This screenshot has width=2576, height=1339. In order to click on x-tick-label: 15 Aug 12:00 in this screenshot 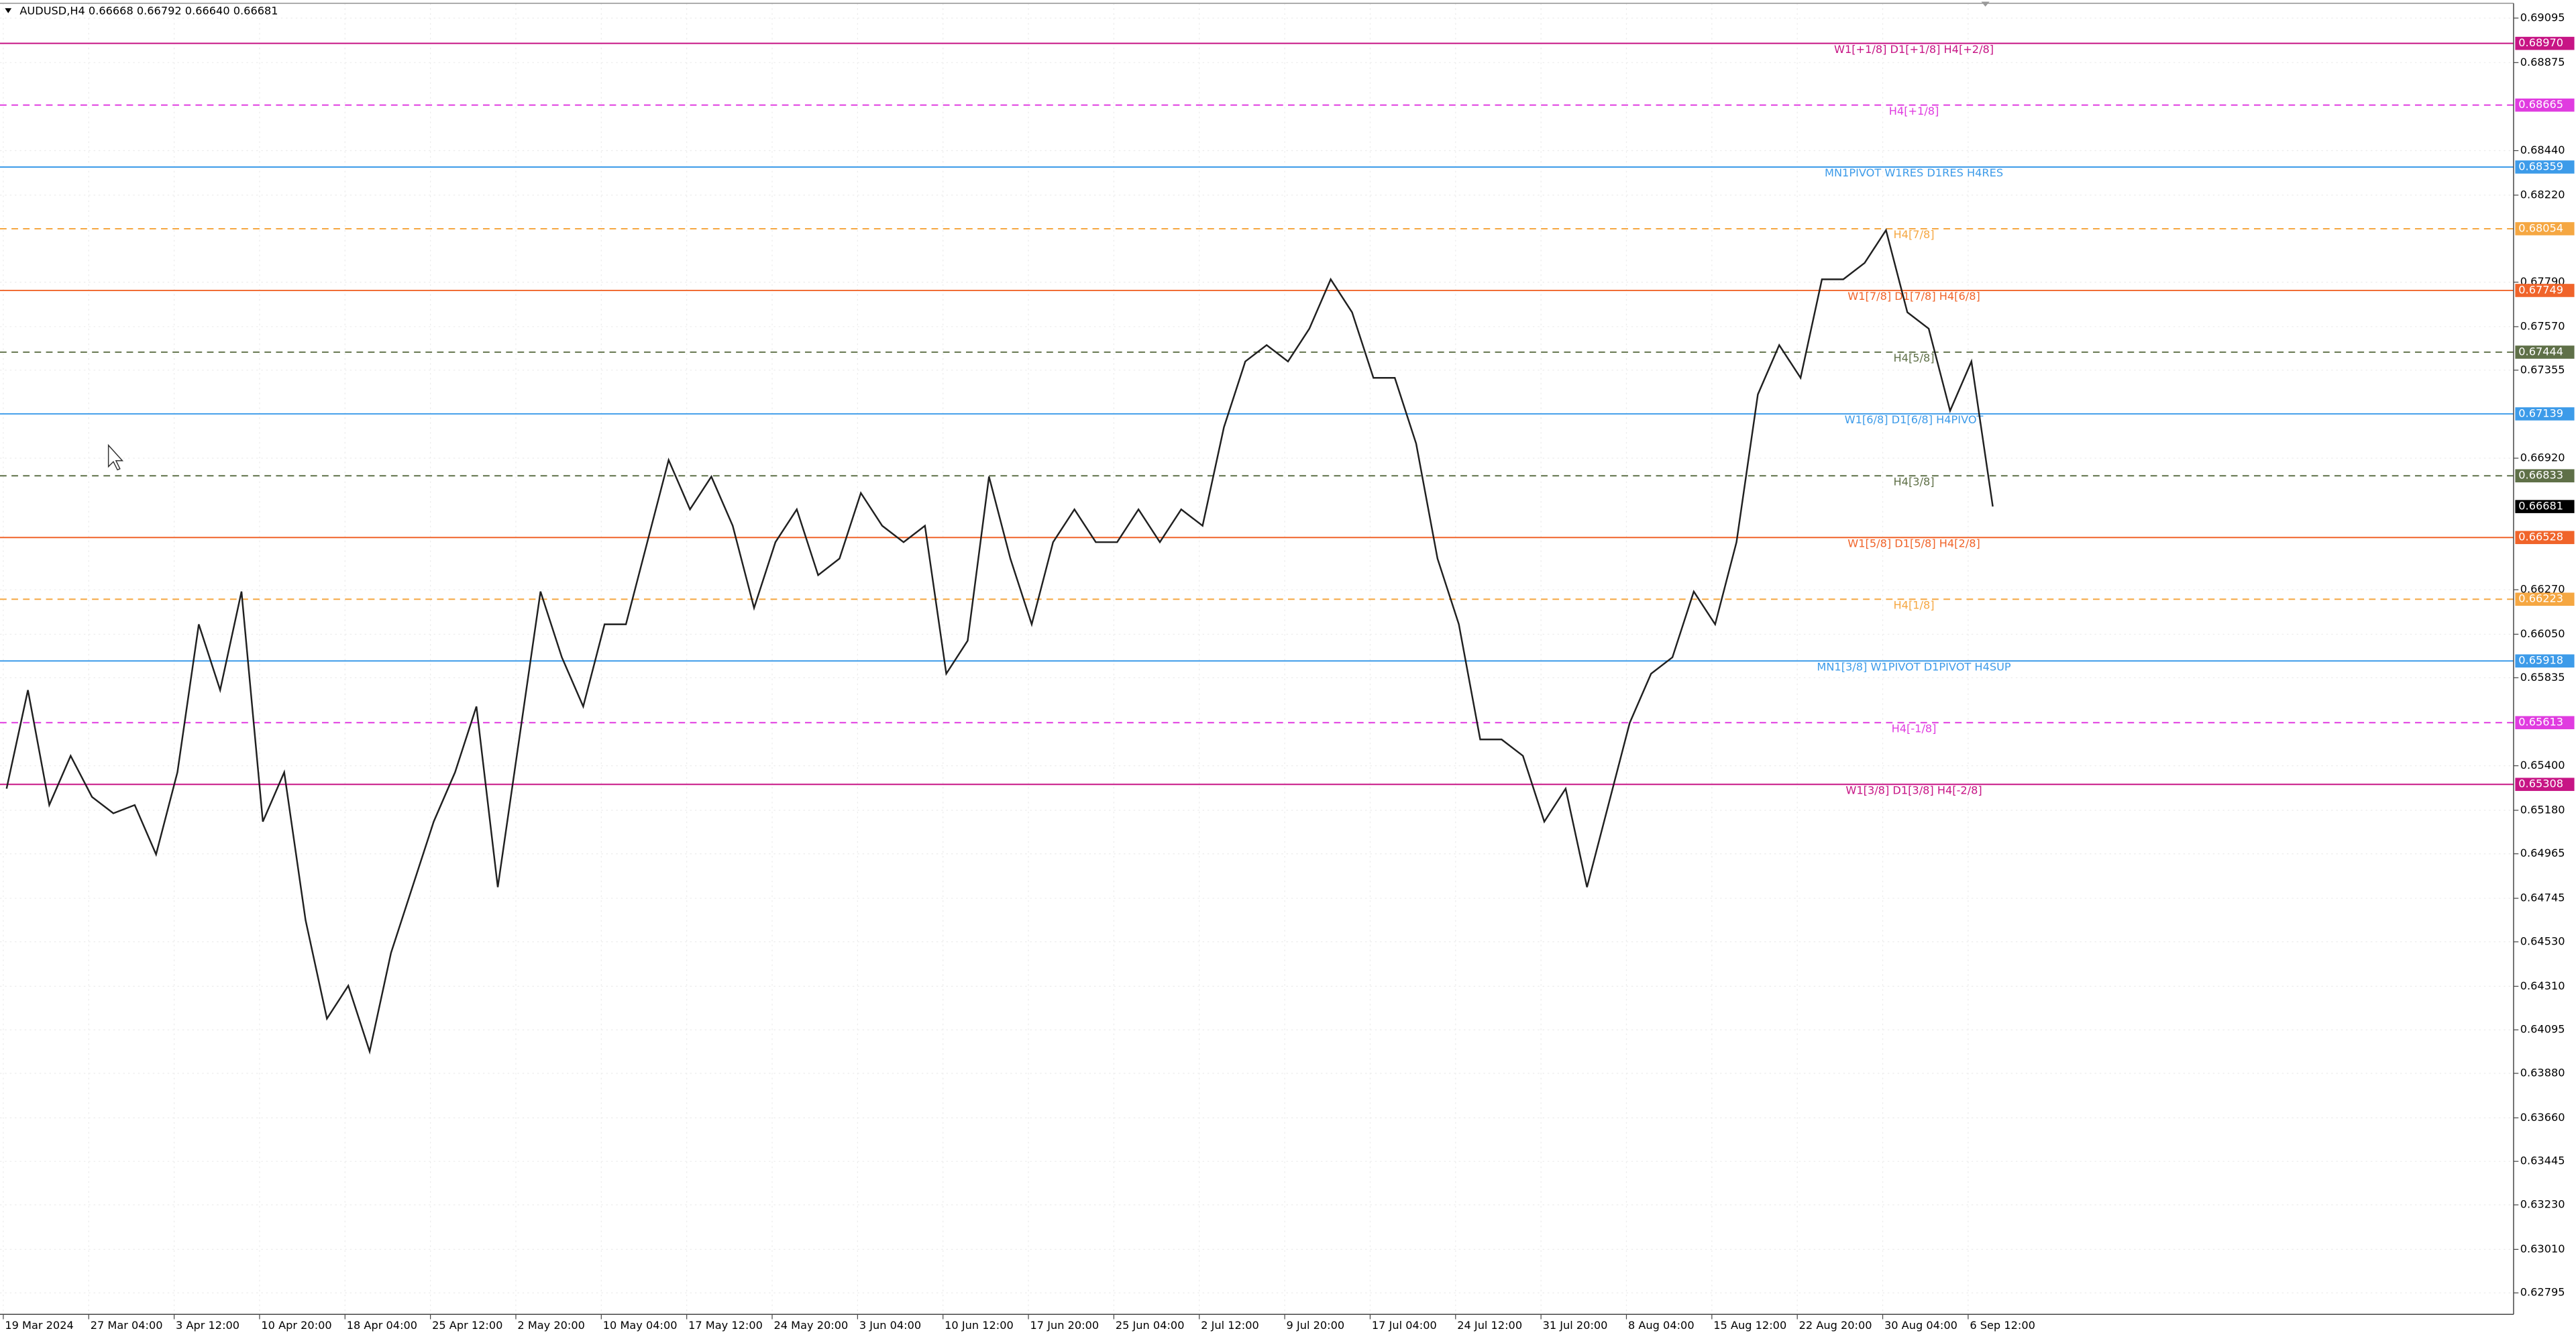, I will do `click(1749, 1325)`.